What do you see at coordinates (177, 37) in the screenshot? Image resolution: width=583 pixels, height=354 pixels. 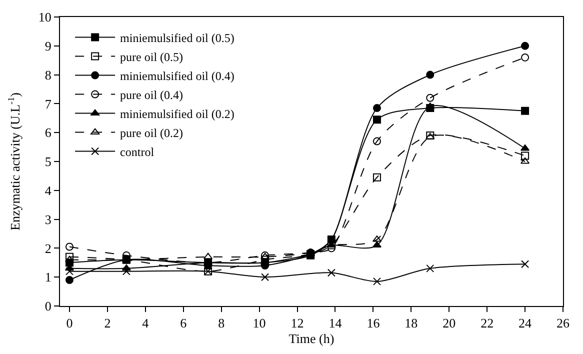 I see `legend-label: miniemulsified oil (0.5)` at bounding box center [177, 37].